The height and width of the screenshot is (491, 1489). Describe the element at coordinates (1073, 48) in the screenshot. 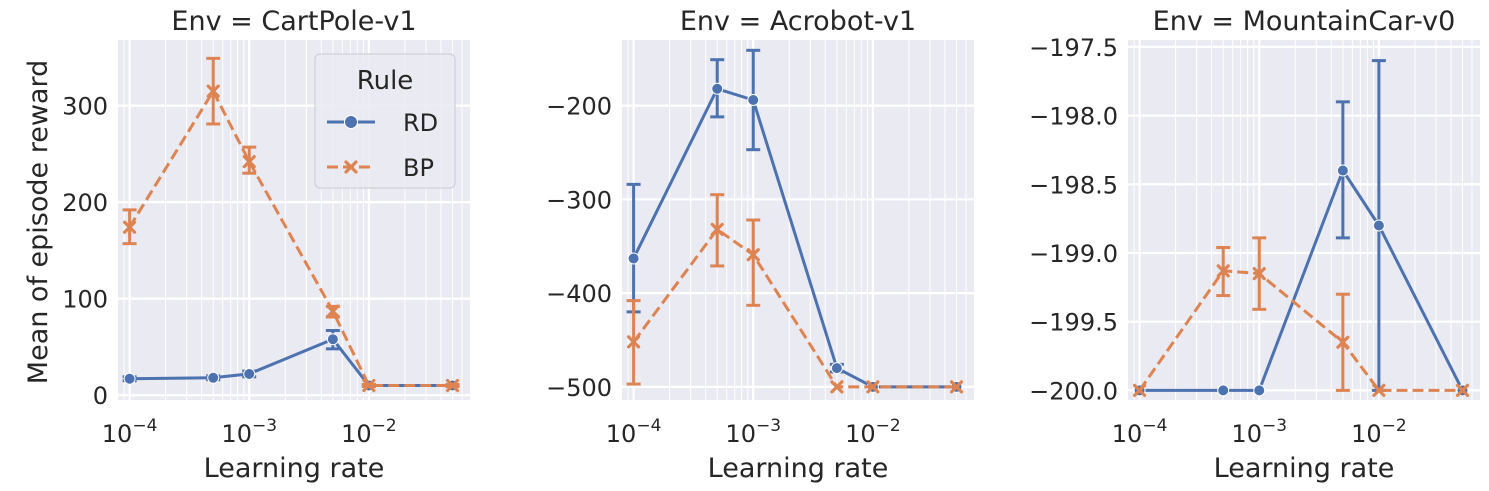

I see `y-tick-label: −197.5` at that location.